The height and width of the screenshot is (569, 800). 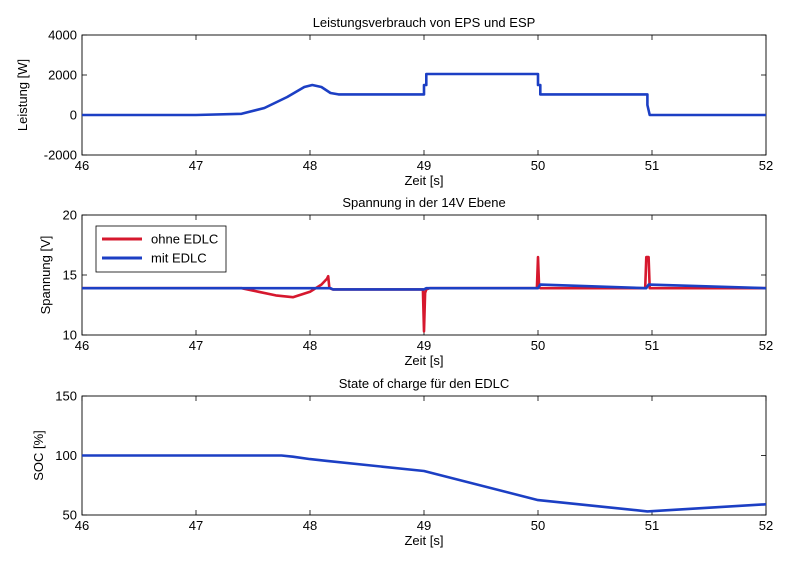 I want to click on y-axis-label: SOC [%], so click(x=38, y=455).